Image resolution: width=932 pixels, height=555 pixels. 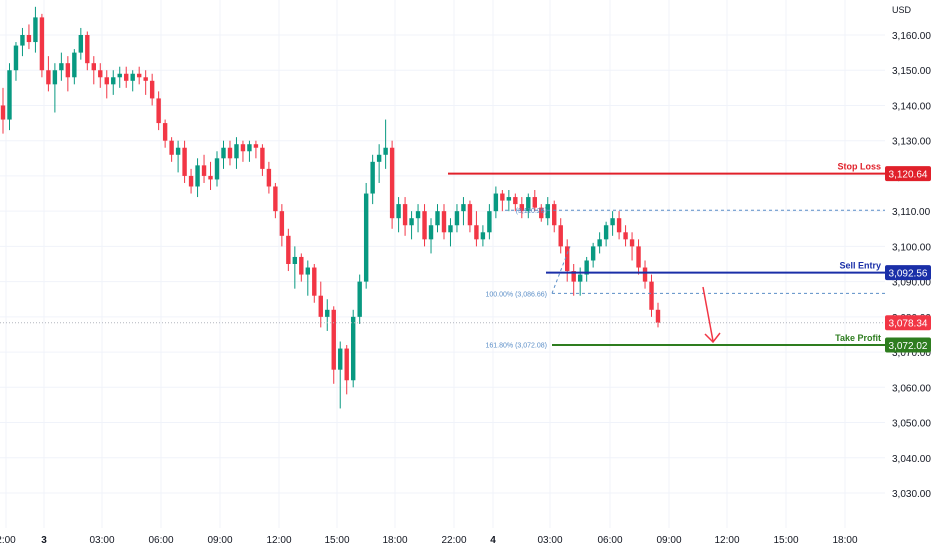 I want to click on forecast-arrow-head, so click(x=712, y=338).